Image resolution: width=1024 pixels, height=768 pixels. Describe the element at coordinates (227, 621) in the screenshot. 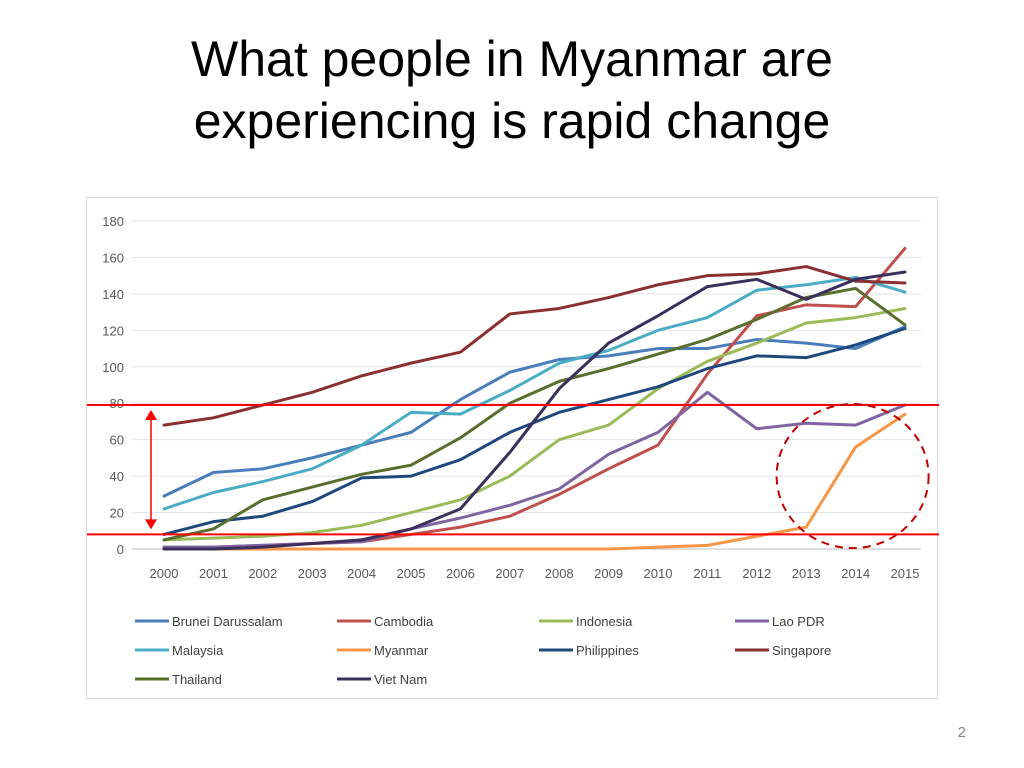

I see `legend-label: Brunei Darussalam` at that location.